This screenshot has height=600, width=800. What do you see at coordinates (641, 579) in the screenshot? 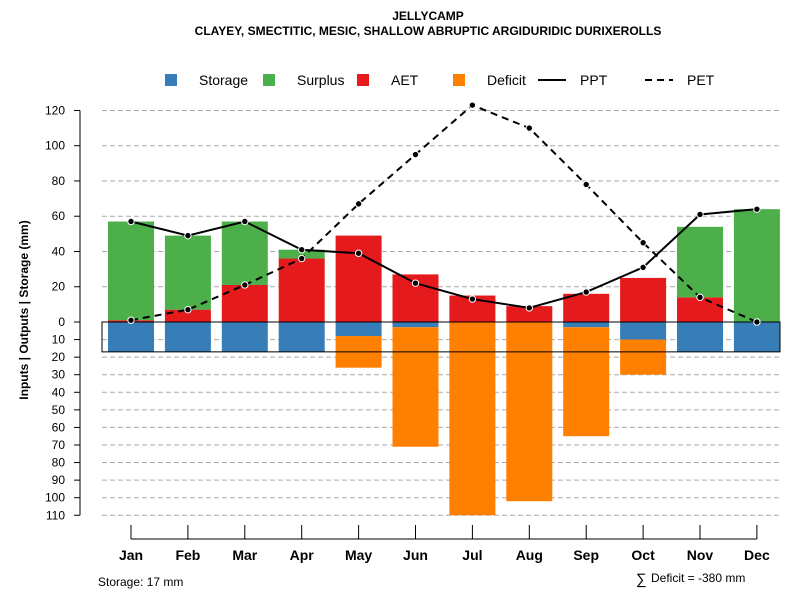
I see `sum-symbol: ∑` at bounding box center [641, 579].